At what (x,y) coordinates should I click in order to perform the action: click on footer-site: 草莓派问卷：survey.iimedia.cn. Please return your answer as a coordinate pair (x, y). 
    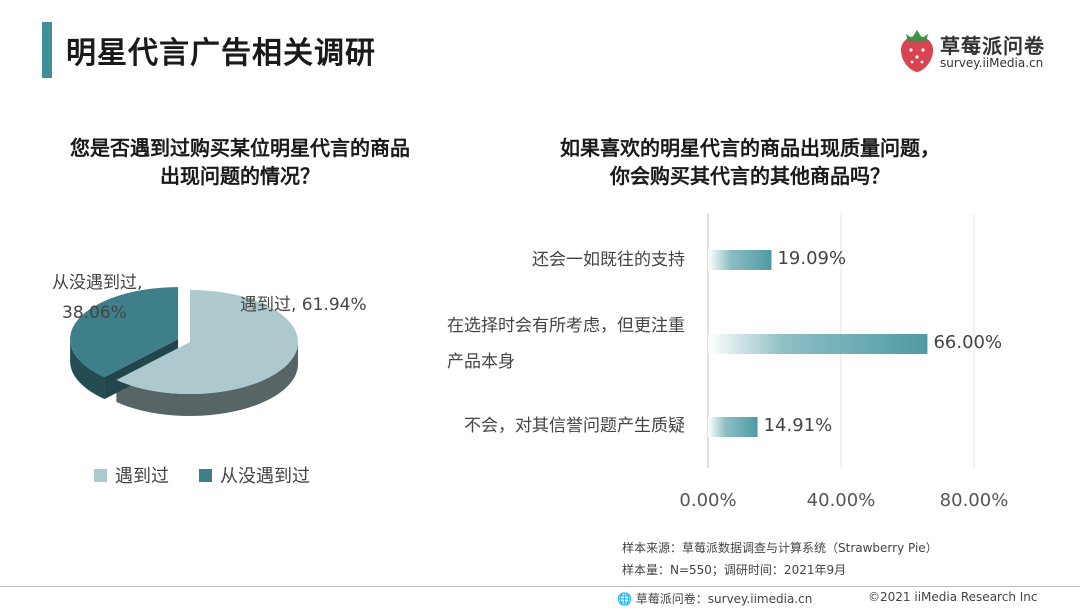
    Looking at the image, I should click on (724, 599).